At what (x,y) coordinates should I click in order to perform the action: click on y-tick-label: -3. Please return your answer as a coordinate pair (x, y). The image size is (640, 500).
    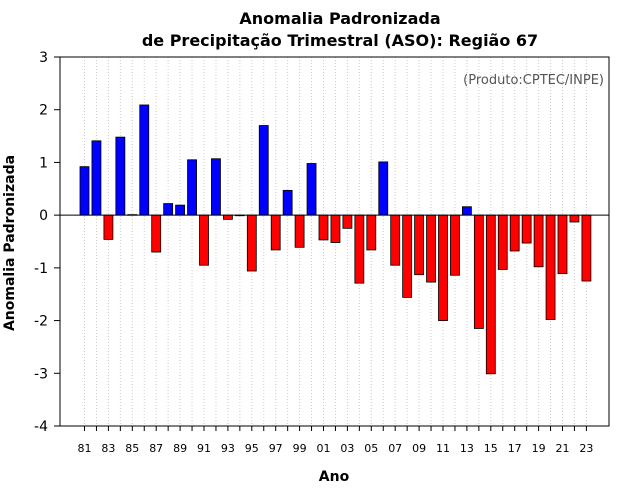
    Looking at the image, I should click on (41, 374).